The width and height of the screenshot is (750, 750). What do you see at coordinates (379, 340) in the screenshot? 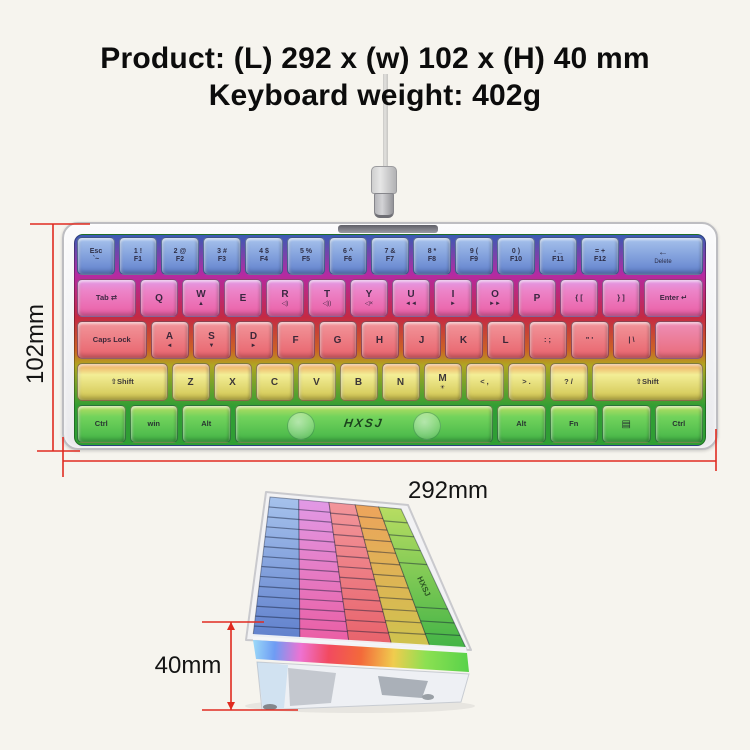
I see `key-r2-c6: H` at bounding box center [379, 340].